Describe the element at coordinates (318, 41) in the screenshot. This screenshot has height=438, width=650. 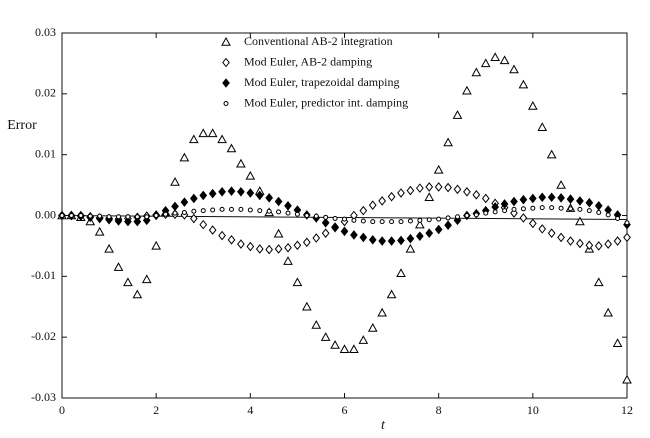
I see `legend-label: Conventional AB-2 integration` at that location.